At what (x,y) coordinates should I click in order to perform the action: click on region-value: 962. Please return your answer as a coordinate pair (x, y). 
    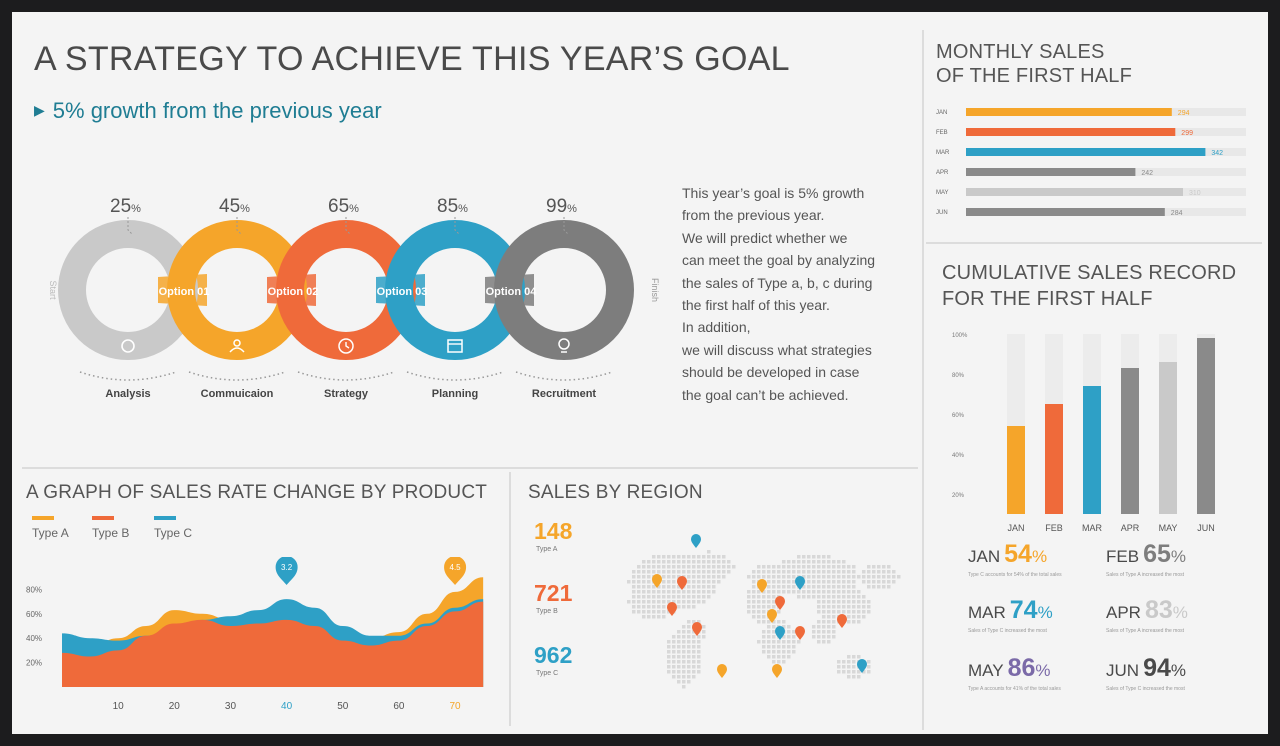
    Looking at the image, I should click on (553, 655).